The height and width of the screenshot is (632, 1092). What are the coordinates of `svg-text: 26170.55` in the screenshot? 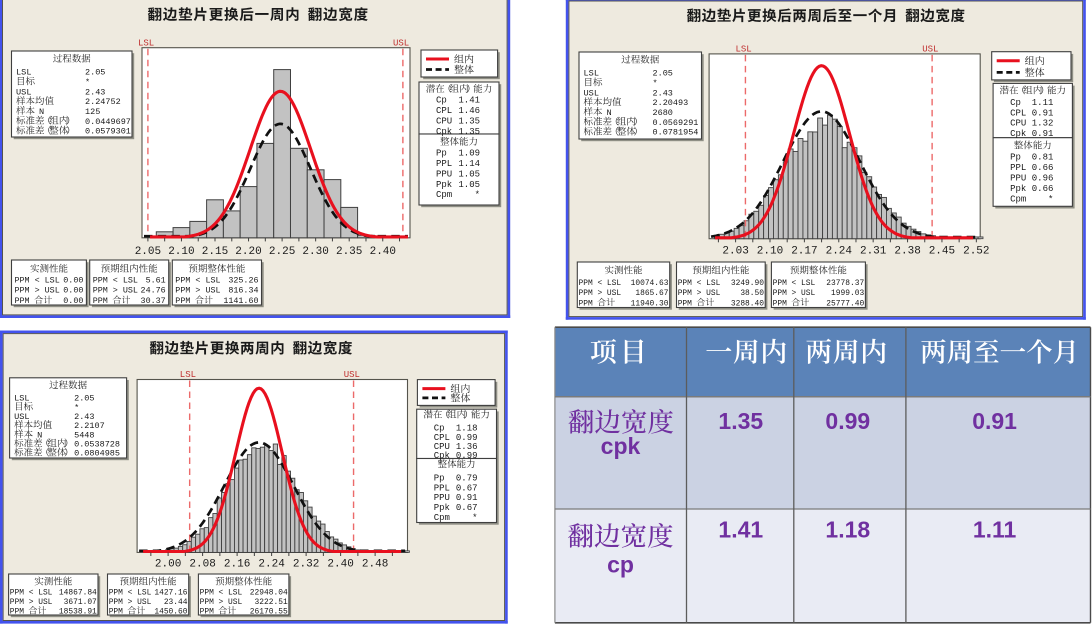 It's located at (269, 612).